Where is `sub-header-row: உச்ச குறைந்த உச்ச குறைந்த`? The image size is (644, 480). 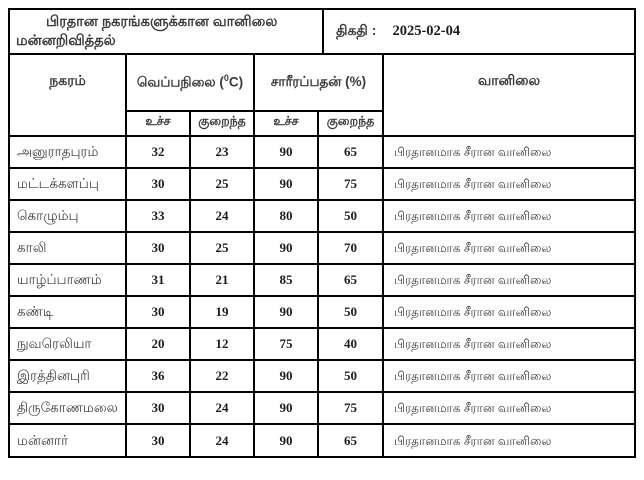
sub-header-row: உச்ச குறைந்த உச்ச குறைந்த is located at coordinates (322, 123).